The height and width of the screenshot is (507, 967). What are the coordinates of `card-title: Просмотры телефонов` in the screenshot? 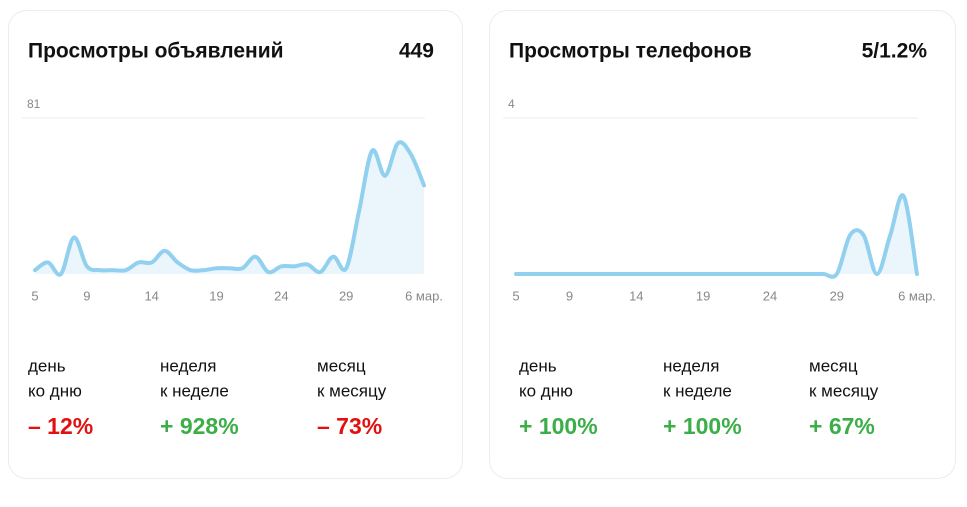 It's located at (630, 51).